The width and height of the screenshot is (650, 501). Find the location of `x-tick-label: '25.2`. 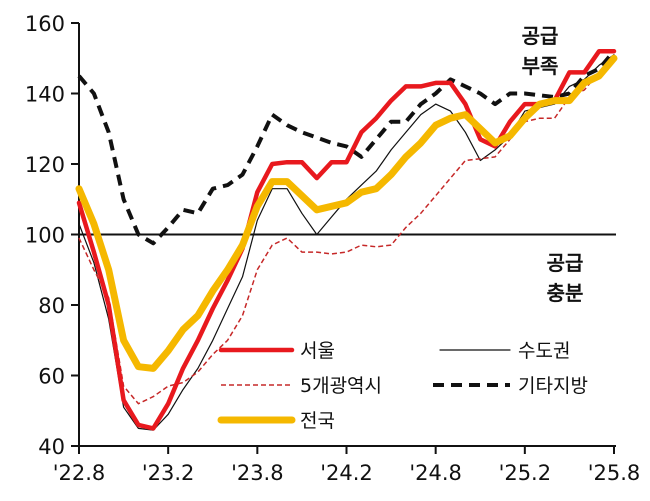

x-tick-label: '25.2 is located at coordinates (525, 473).